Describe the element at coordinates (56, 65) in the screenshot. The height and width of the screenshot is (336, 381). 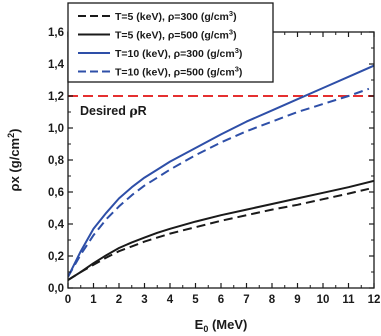
I see `y-tick-label: 1,4` at that location.